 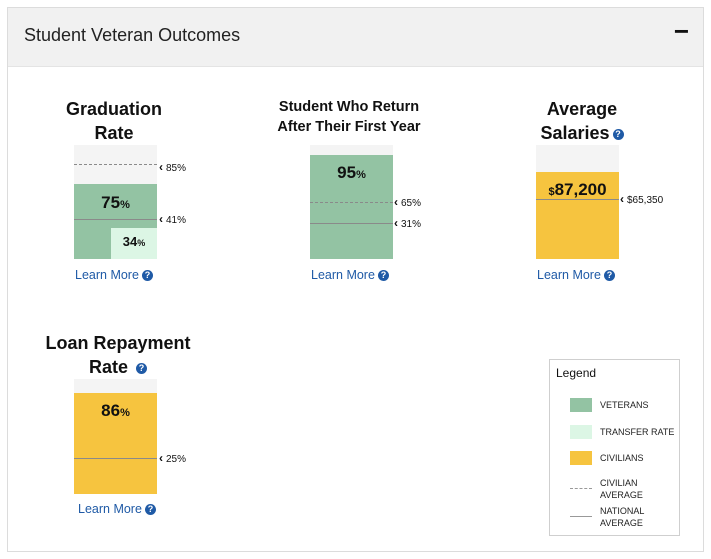 I want to click on retention-value: 95%, so click(x=351, y=172).